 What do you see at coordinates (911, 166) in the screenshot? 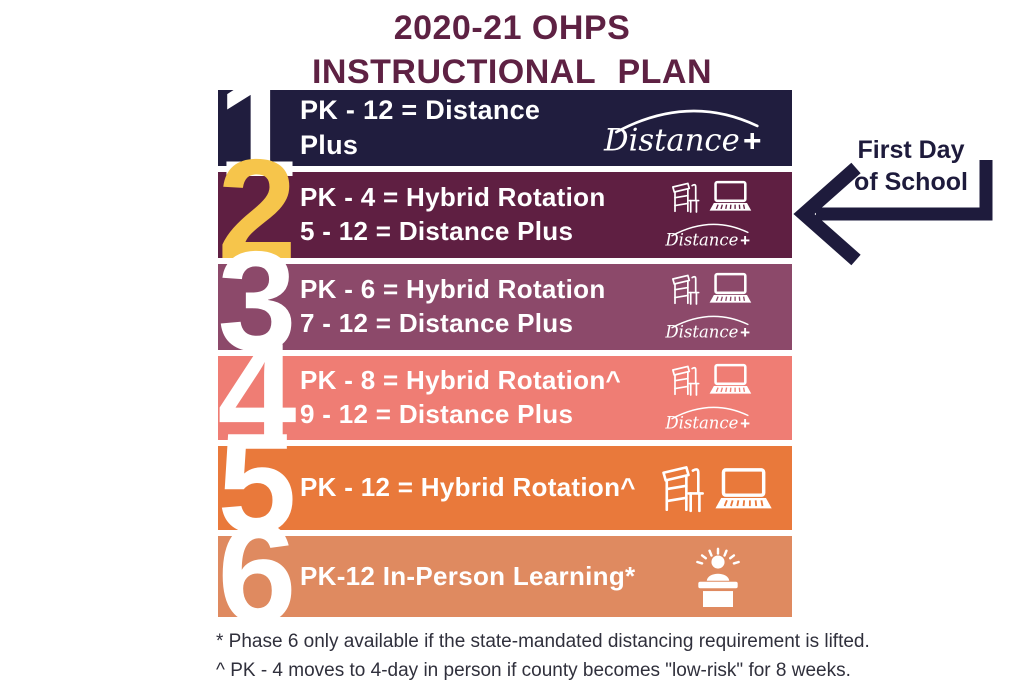
I see `first-day-label: First Day of School` at bounding box center [911, 166].